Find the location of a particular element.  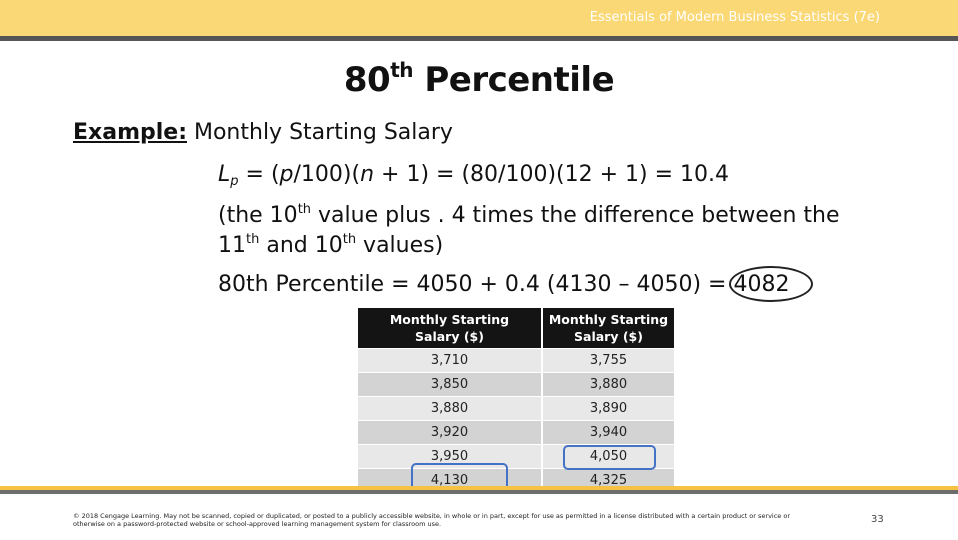

table-row: 3,880 3,890 is located at coordinates (516, 408).